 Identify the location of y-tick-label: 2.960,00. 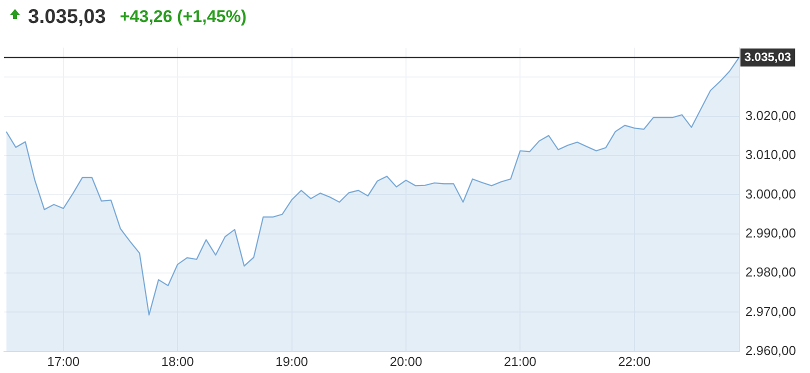
(770, 350).